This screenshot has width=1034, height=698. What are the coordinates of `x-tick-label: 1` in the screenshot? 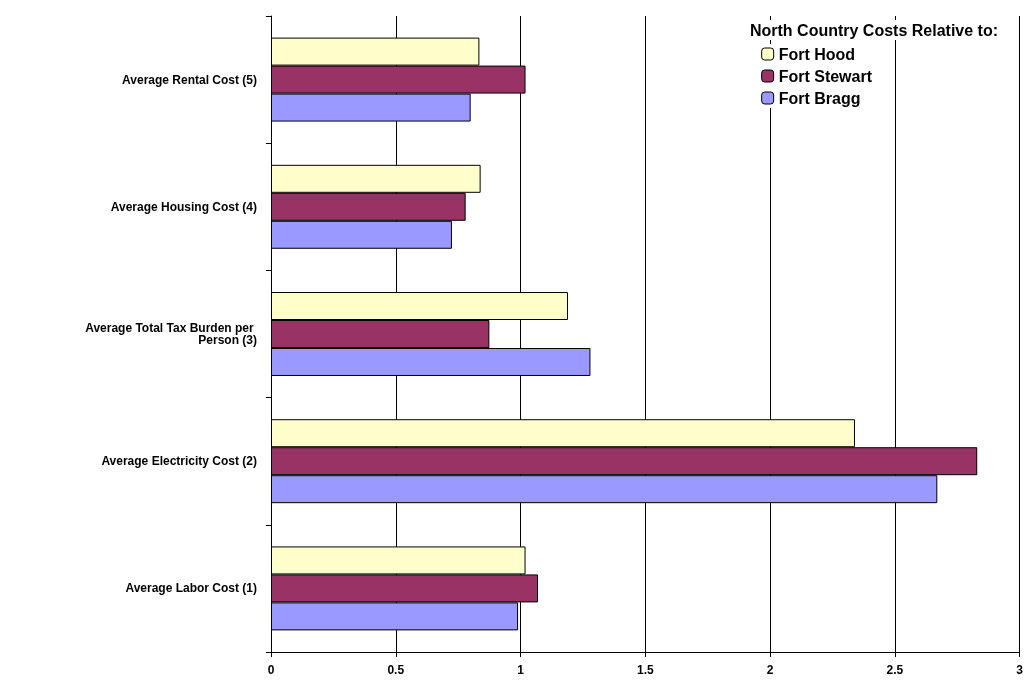 It's located at (521, 670).